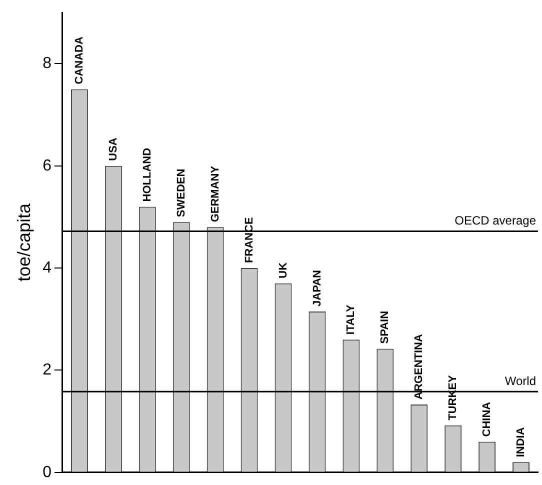 Image resolution: width=542 pixels, height=485 pixels. What do you see at coordinates (215, 193) in the screenshot?
I see `x-tick-label: GERMANY` at bounding box center [215, 193].